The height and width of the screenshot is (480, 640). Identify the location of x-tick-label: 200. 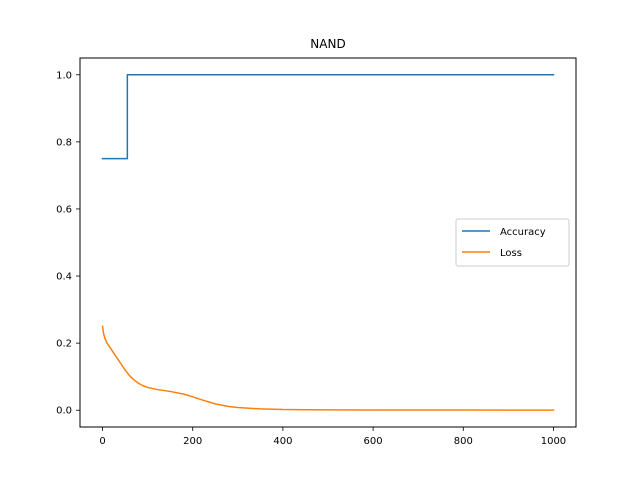
(192, 441).